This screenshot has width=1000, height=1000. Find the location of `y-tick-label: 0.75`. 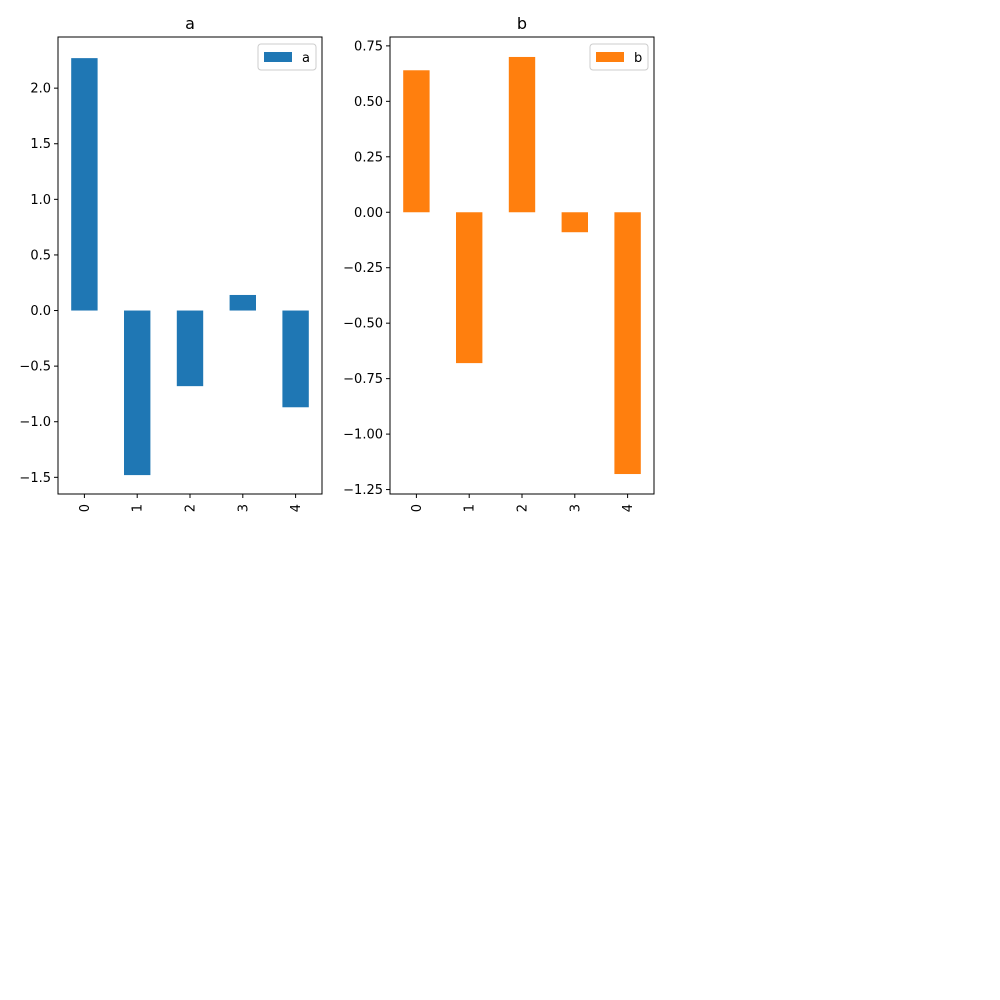

y-tick-label: 0.75 is located at coordinates (368, 46).